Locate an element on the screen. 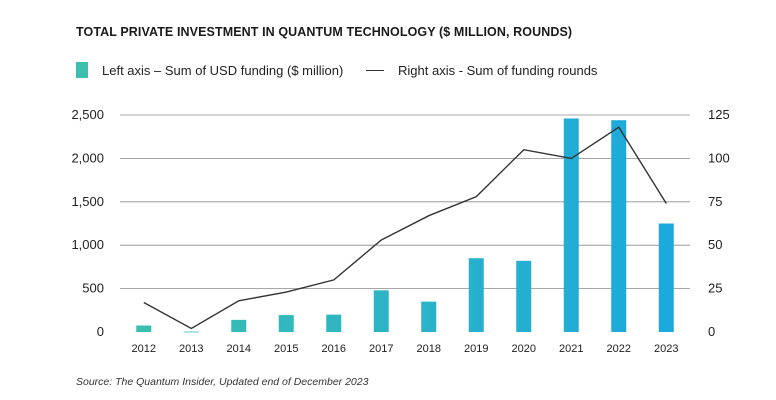 The width and height of the screenshot is (776, 400). bar-2015 is located at coordinates (286, 323).